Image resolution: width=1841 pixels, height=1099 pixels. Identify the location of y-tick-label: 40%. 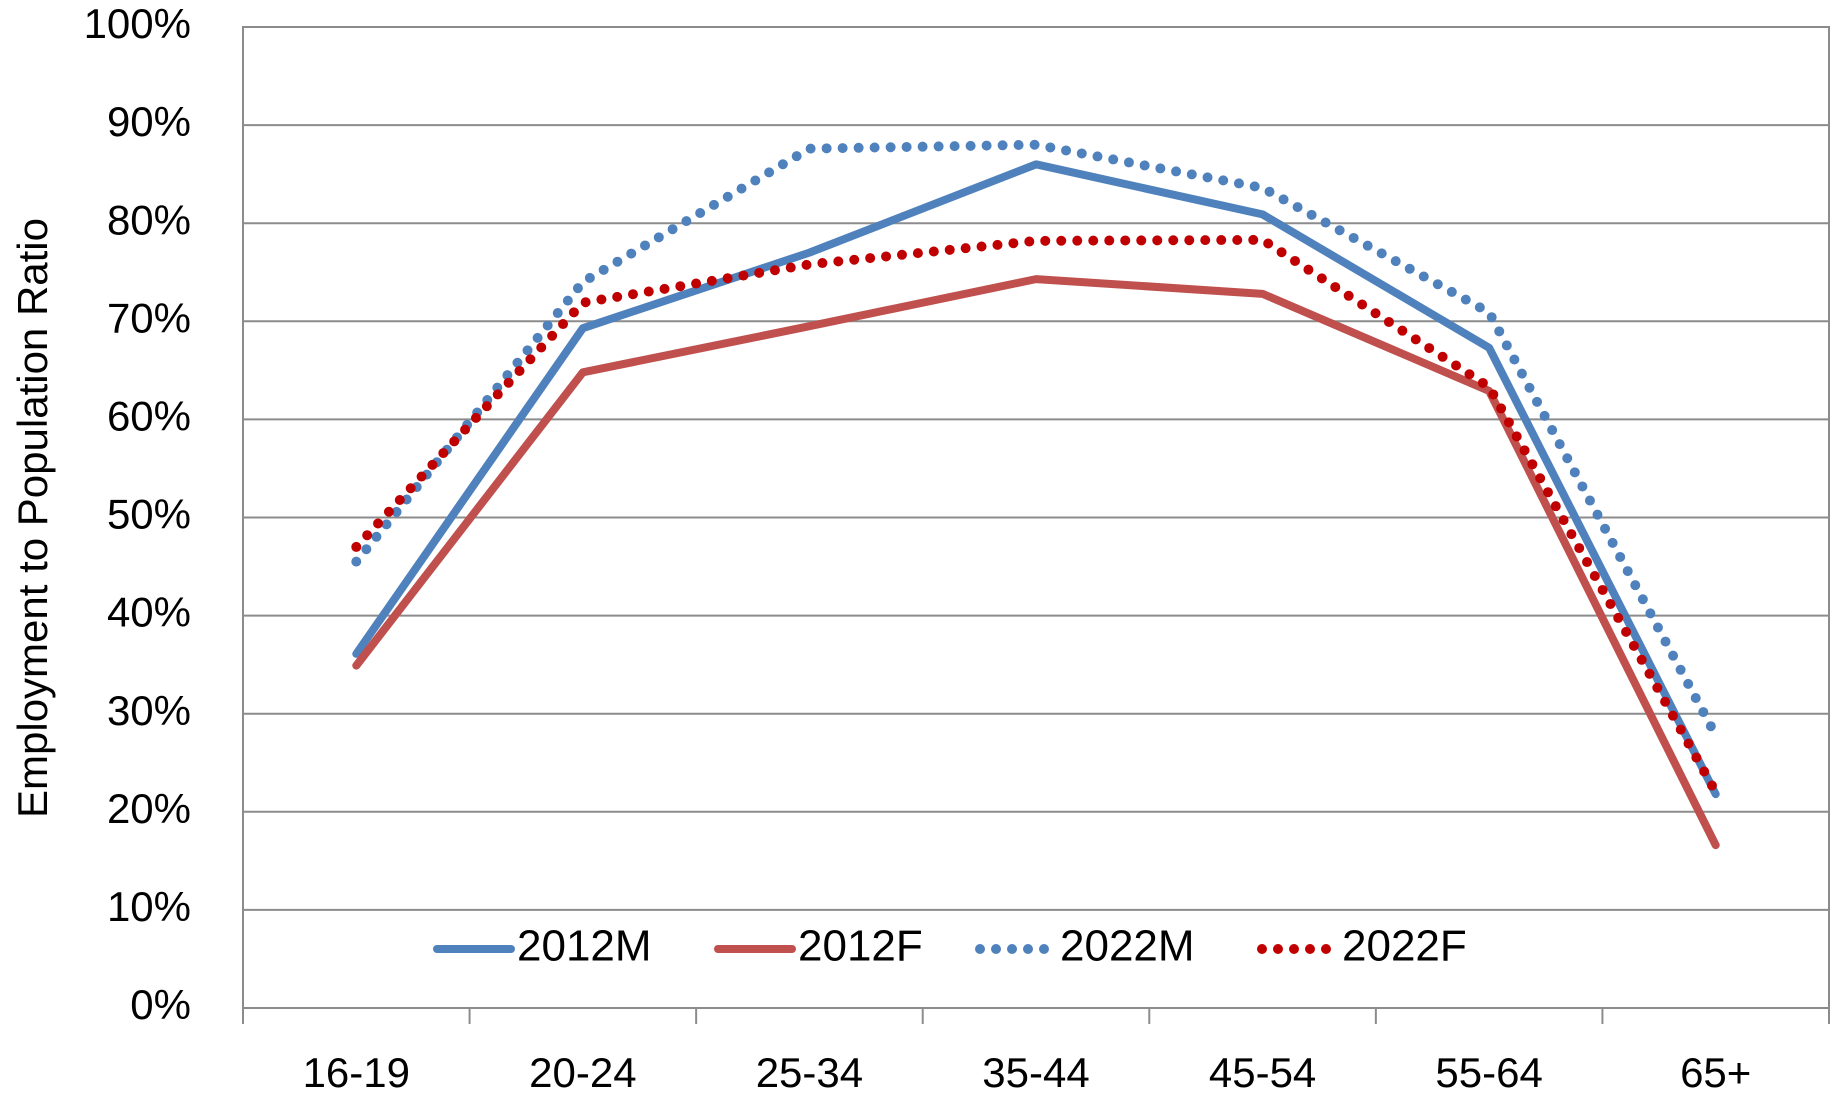
(149, 612).